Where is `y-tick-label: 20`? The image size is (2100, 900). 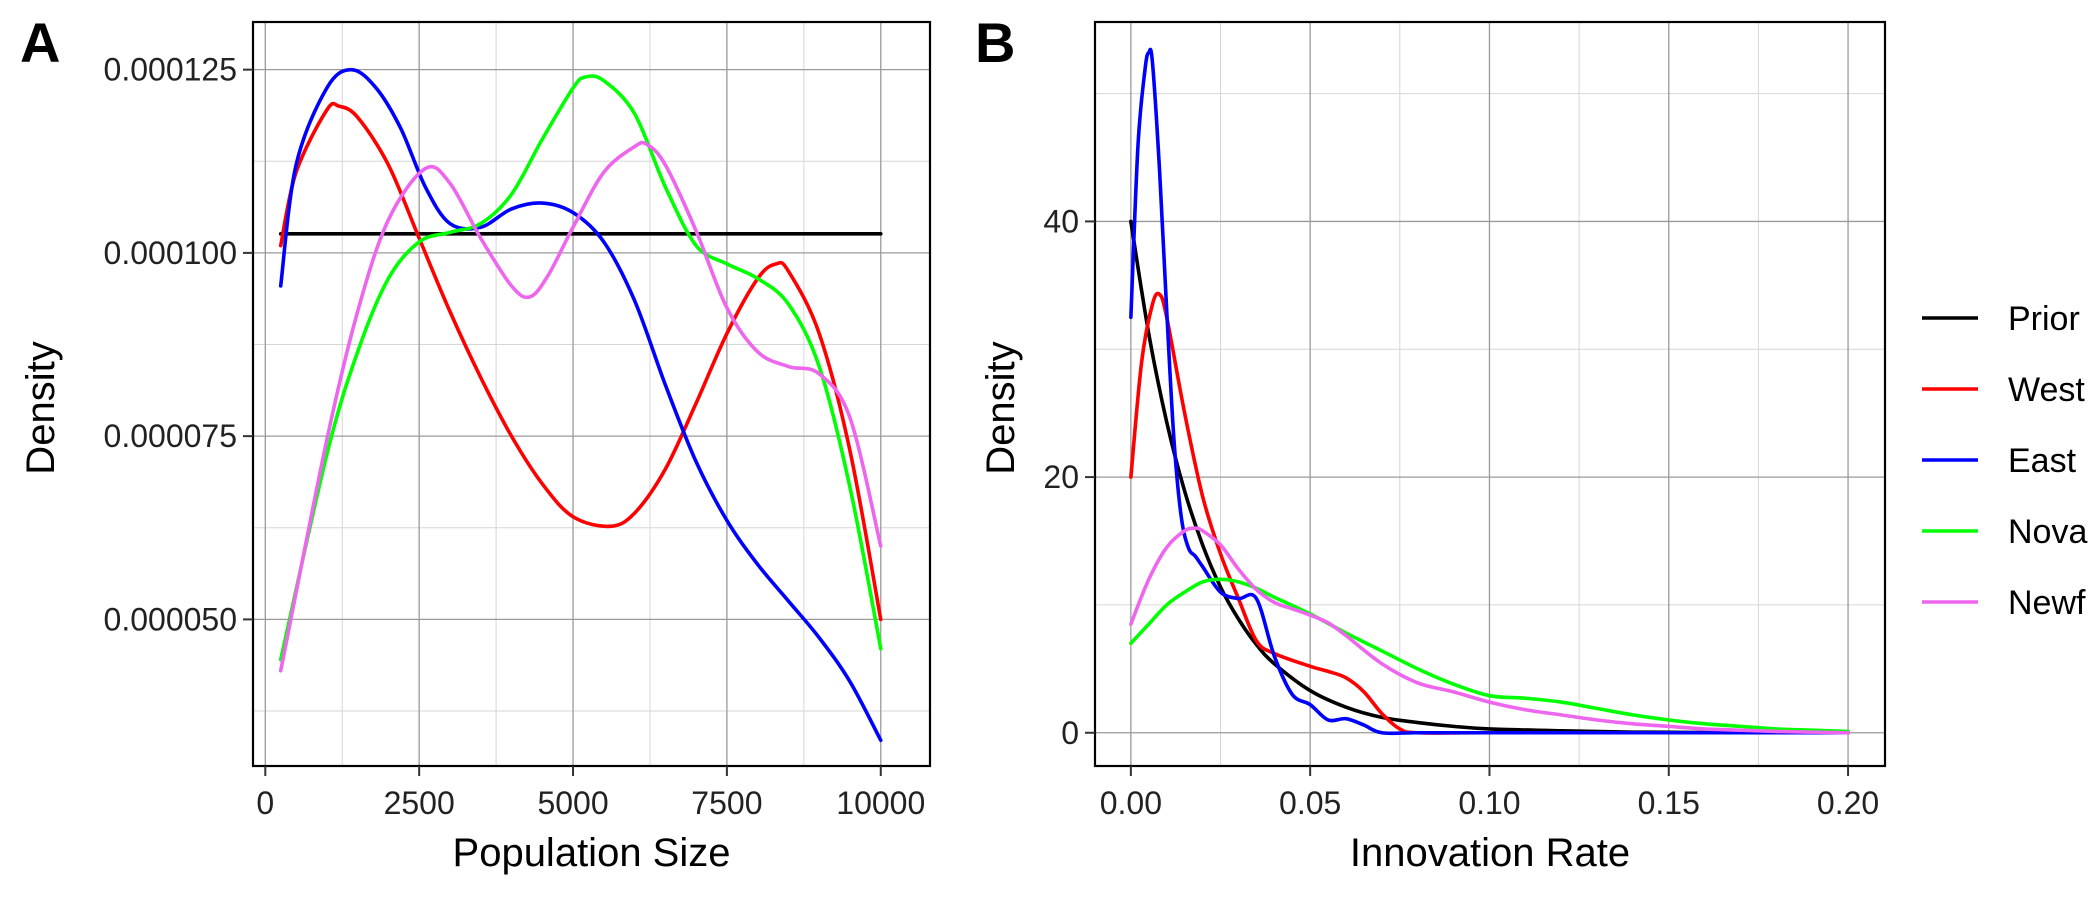
y-tick-label: 20 is located at coordinates (1061, 477).